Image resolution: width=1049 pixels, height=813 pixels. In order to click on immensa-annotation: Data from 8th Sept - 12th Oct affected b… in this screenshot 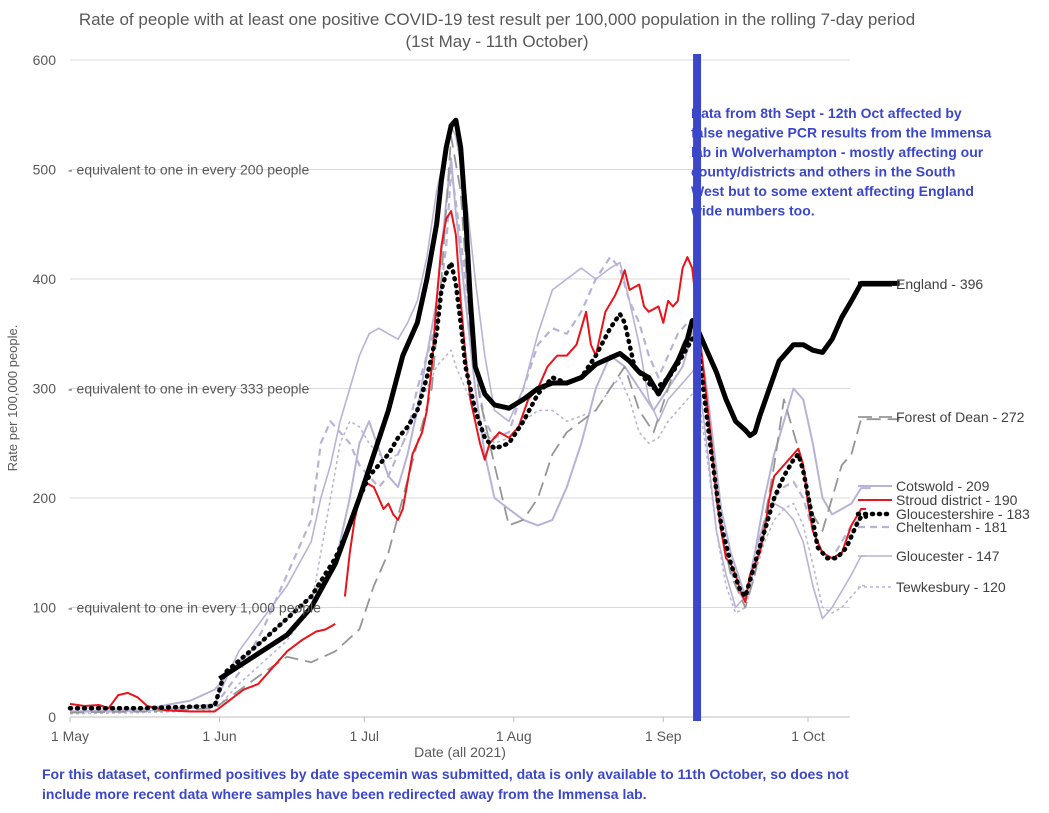, I will do `click(841, 162)`.